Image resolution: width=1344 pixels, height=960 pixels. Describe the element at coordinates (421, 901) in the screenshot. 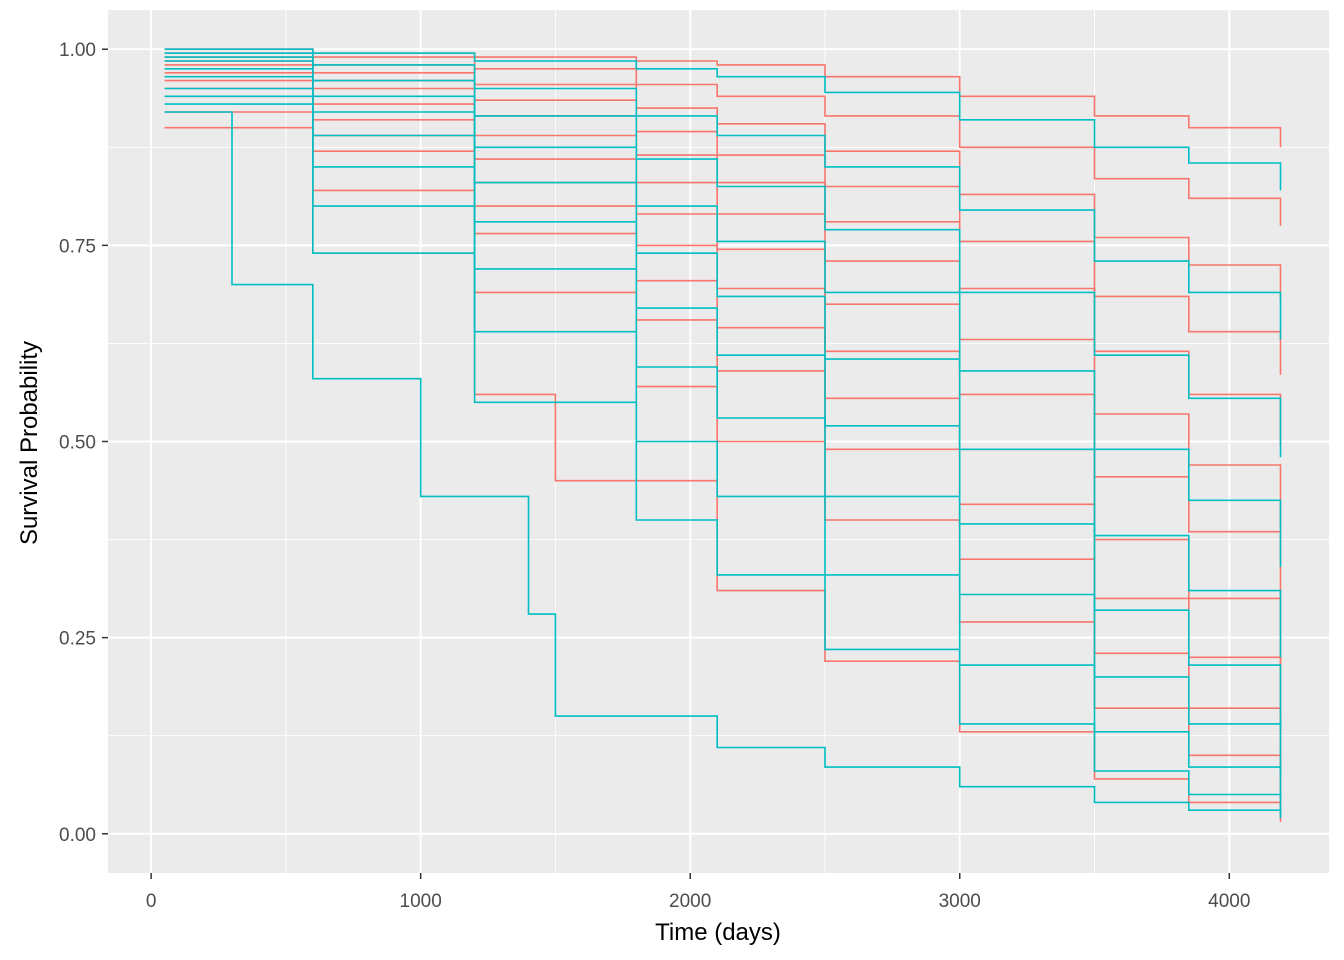

I see `x-tick-label: 1000` at that location.